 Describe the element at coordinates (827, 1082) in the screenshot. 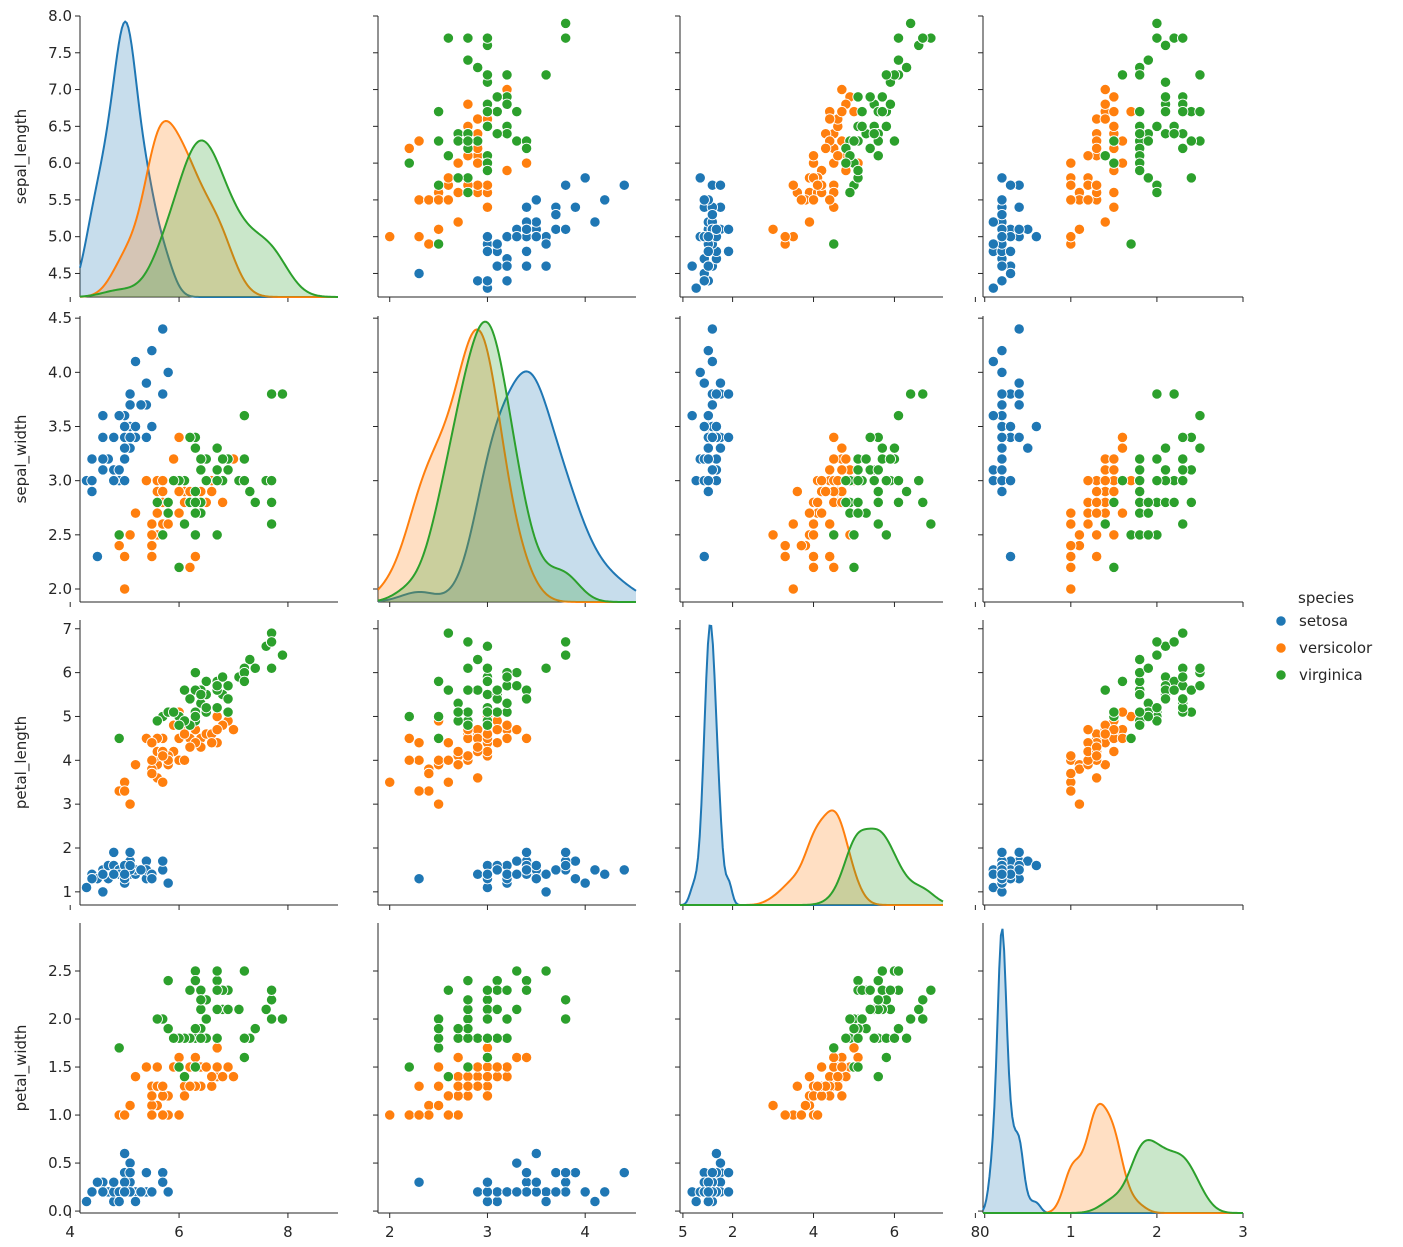

I see `panel-petal_width-vs-petal_length: 2 4 6 8` at that location.